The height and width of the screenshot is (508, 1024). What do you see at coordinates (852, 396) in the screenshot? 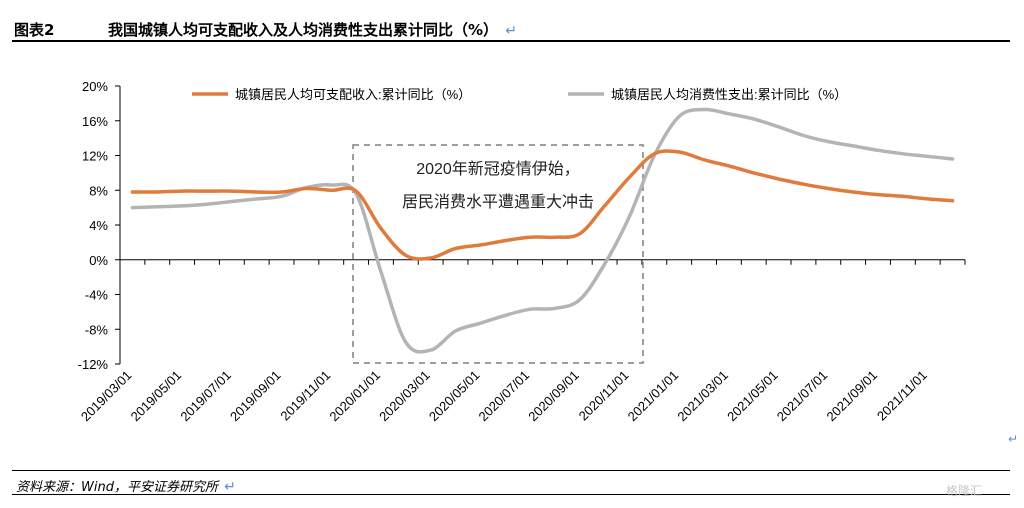
I see `x-tick-label: 2021/09/01` at bounding box center [852, 396].